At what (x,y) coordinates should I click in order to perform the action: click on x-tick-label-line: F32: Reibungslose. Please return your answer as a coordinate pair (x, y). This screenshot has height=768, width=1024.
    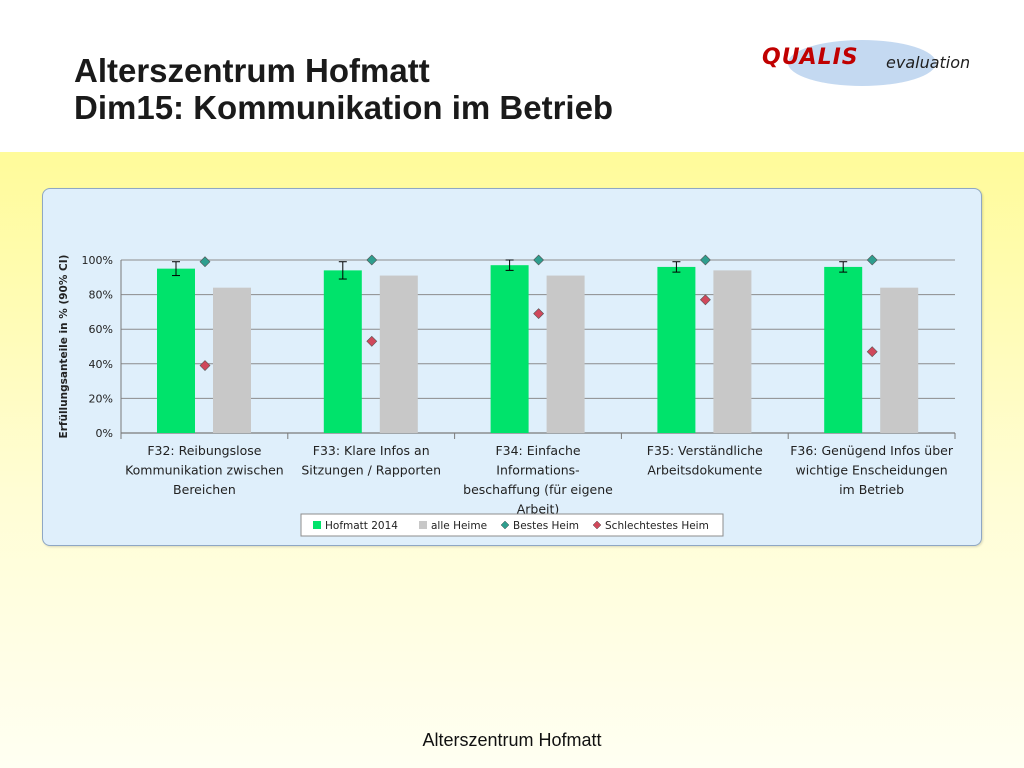
    Looking at the image, I should click on (204, 450).